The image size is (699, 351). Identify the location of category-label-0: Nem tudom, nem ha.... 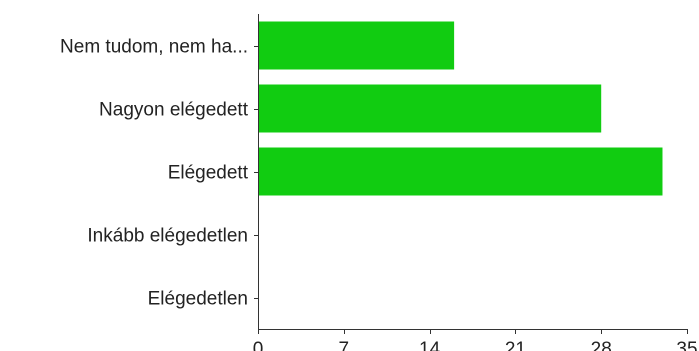
(154, 47).